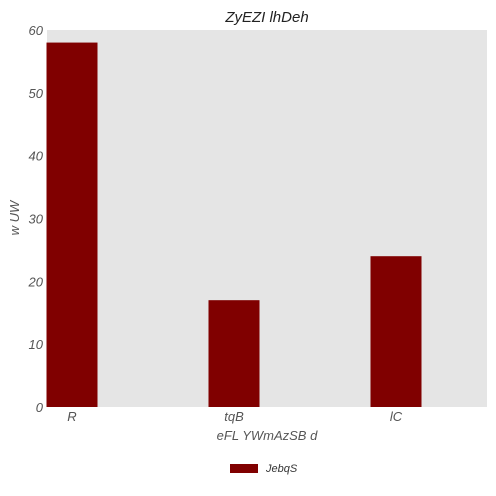 The image size is (496, 496). I want to click on bar-lC, so click(396, 331).